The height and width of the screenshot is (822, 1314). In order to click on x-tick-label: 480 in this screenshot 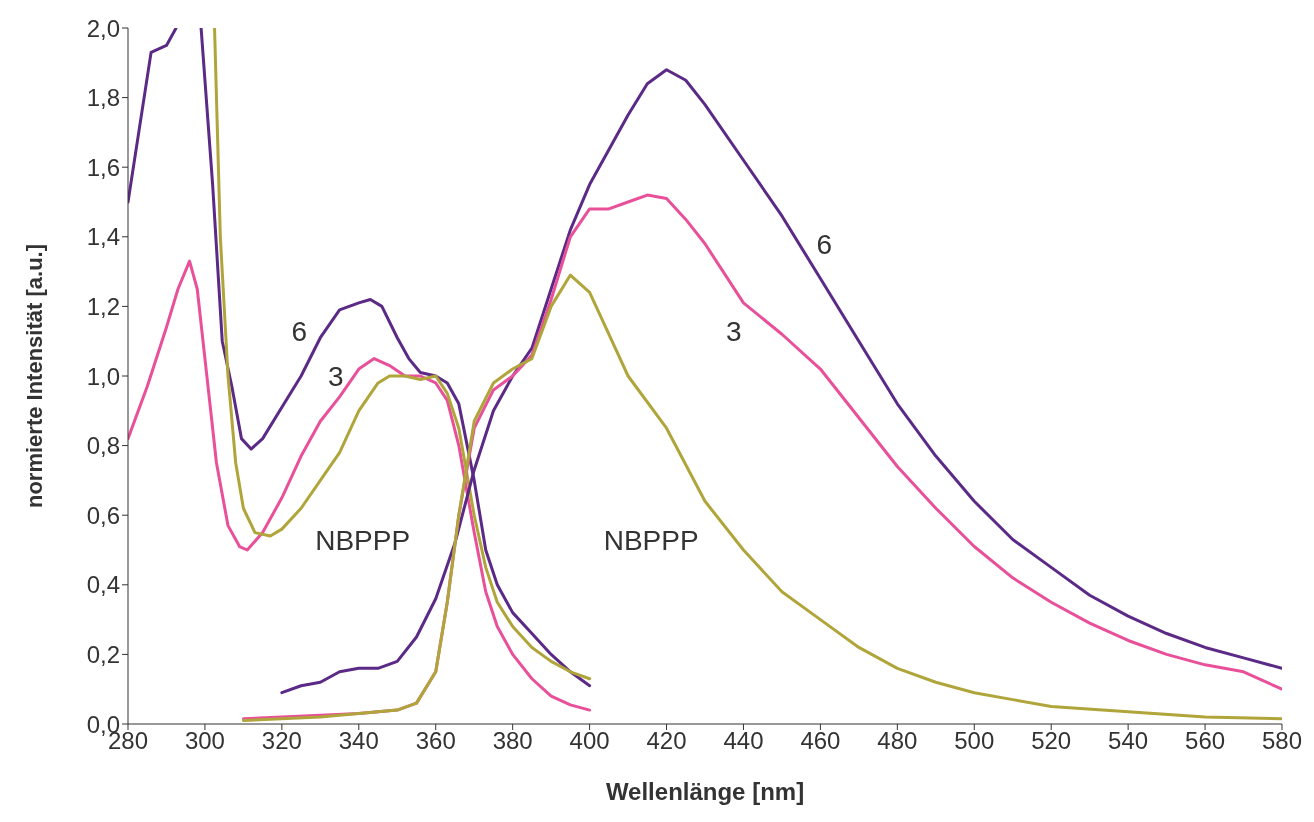, I will do `click(897, 741)`.